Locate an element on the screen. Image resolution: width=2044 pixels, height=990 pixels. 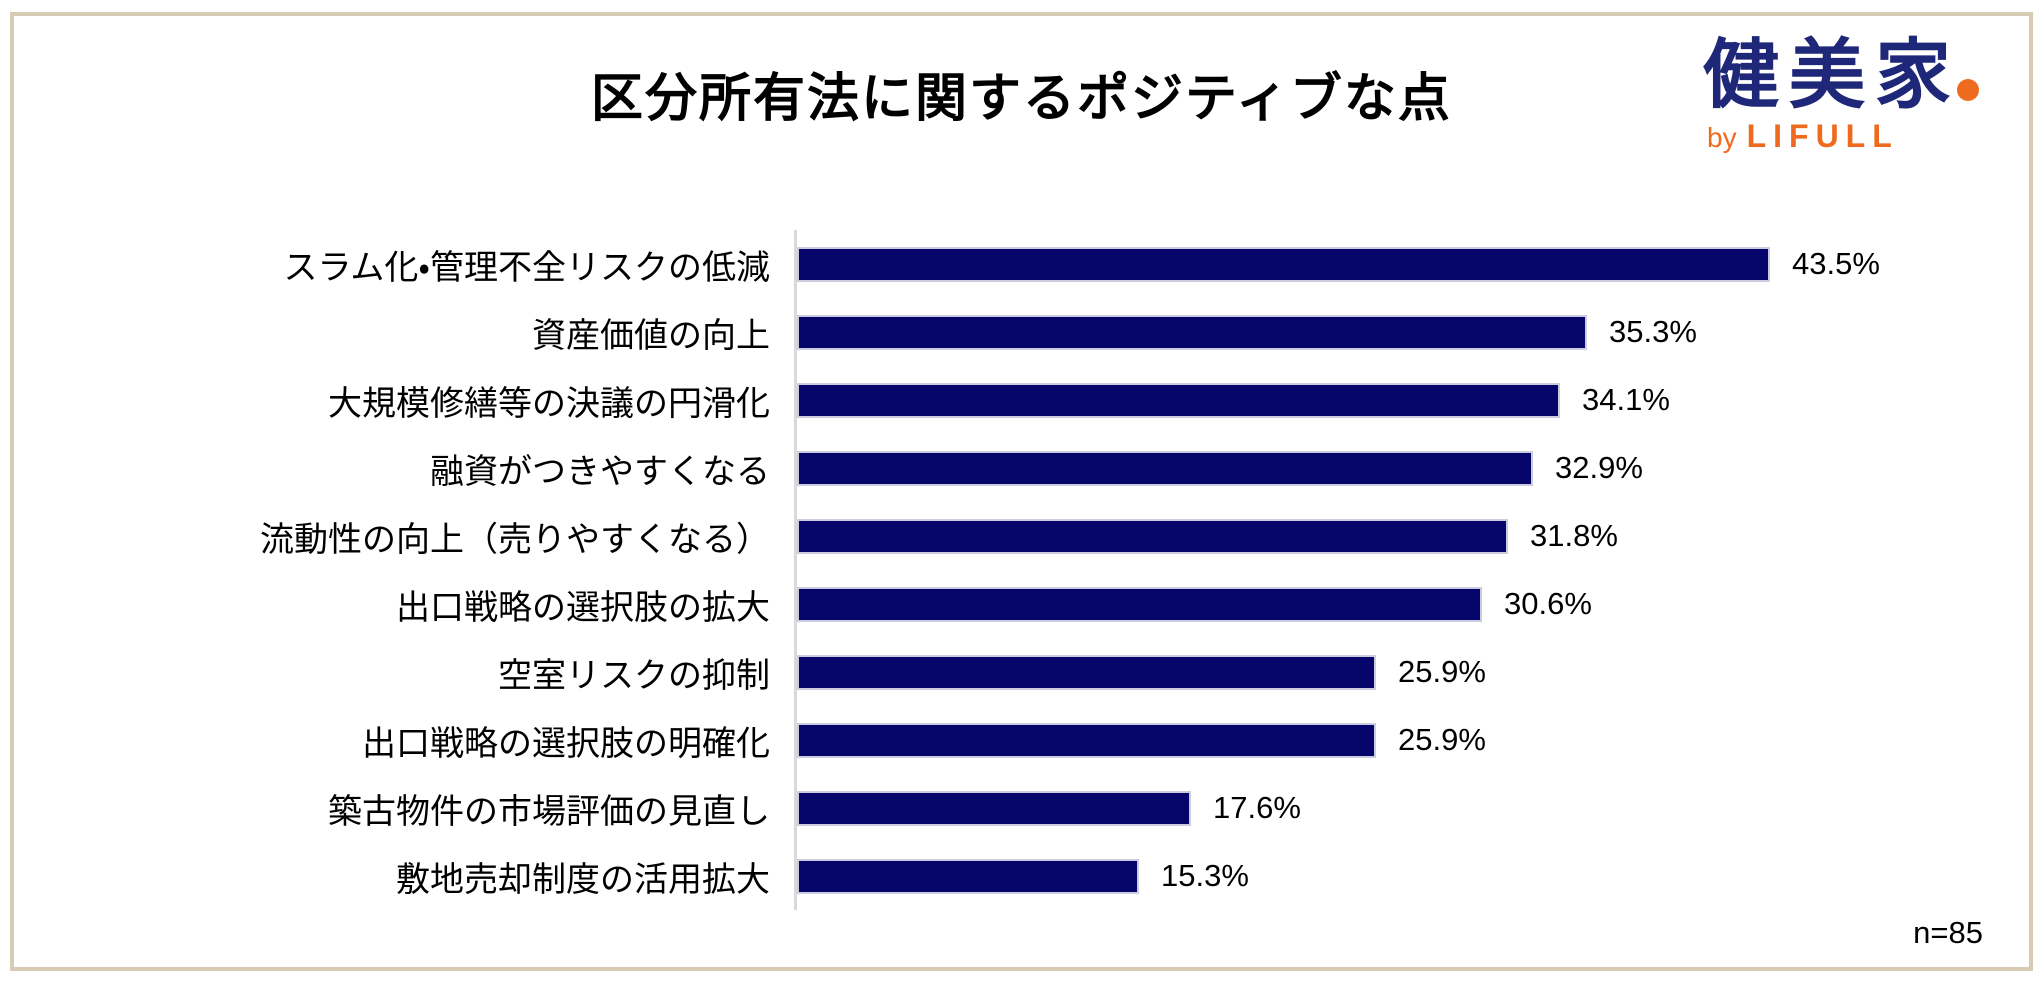
logo-byline: by LIFULL is located at coordinates (1841, 136).